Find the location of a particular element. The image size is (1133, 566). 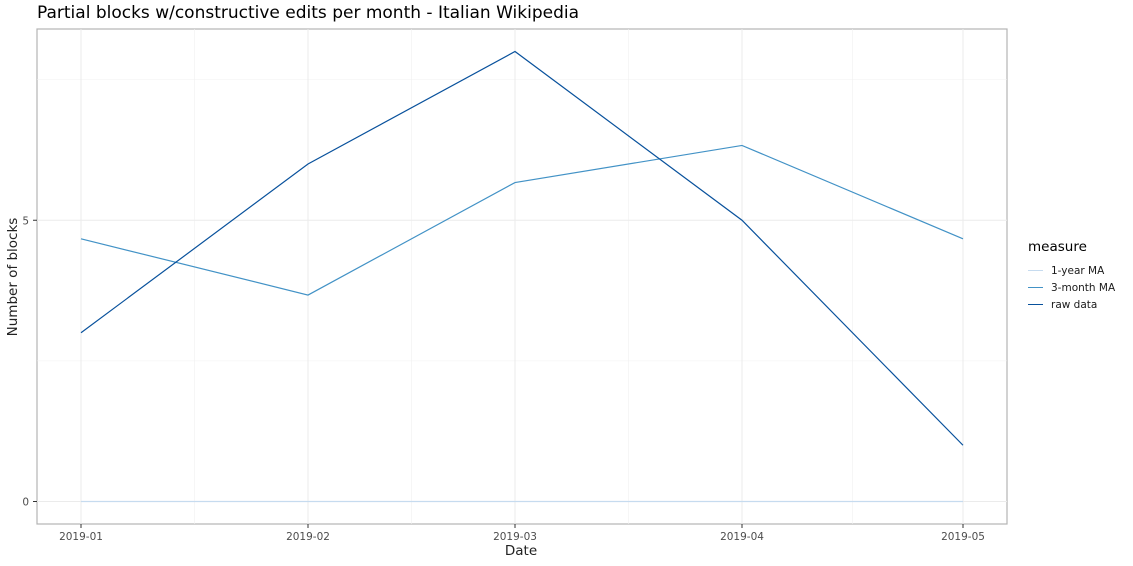

y-axis-label: Number of blocks is located at coordinates (13, 277).